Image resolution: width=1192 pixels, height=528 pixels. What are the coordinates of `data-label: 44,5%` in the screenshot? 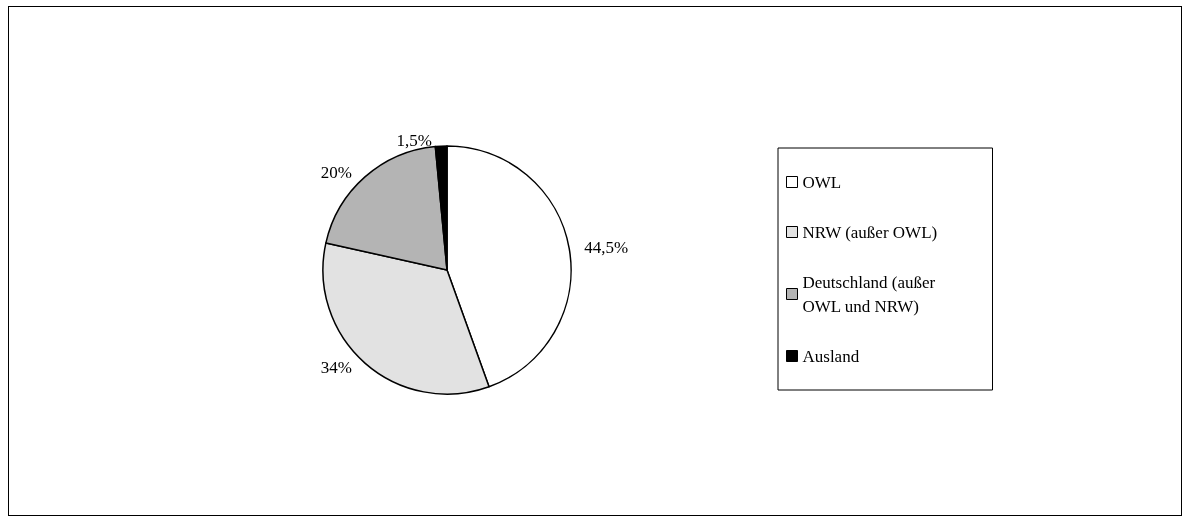 It's located at (606, 248).